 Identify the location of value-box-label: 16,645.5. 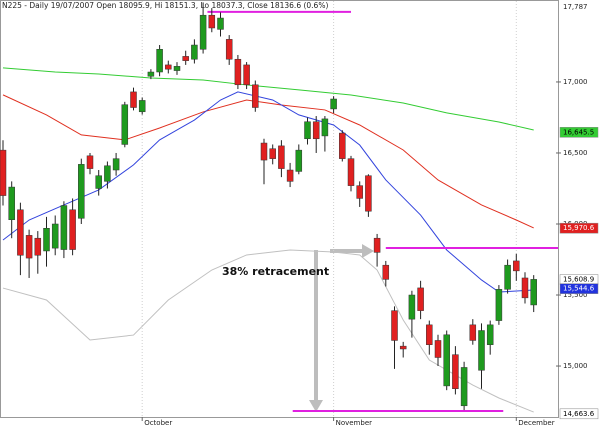
(578, 132).